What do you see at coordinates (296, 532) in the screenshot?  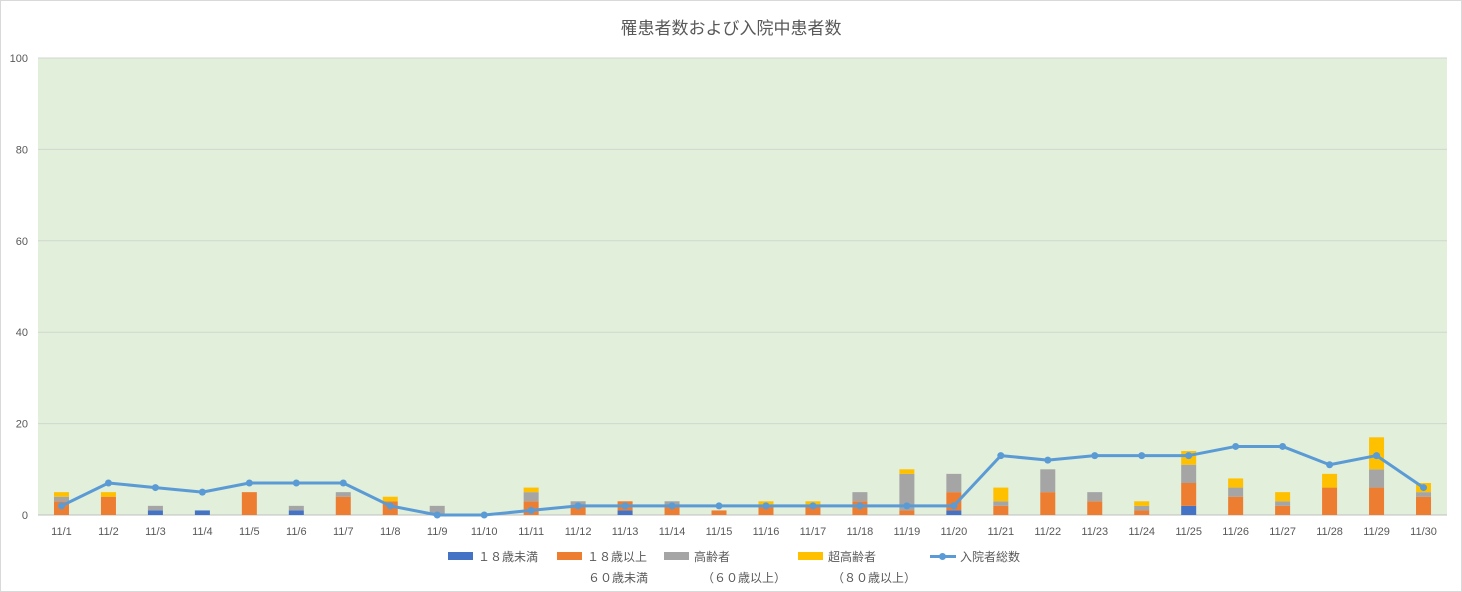 I see `x-tick-label: 11/6` at bounding box center [296, 532].